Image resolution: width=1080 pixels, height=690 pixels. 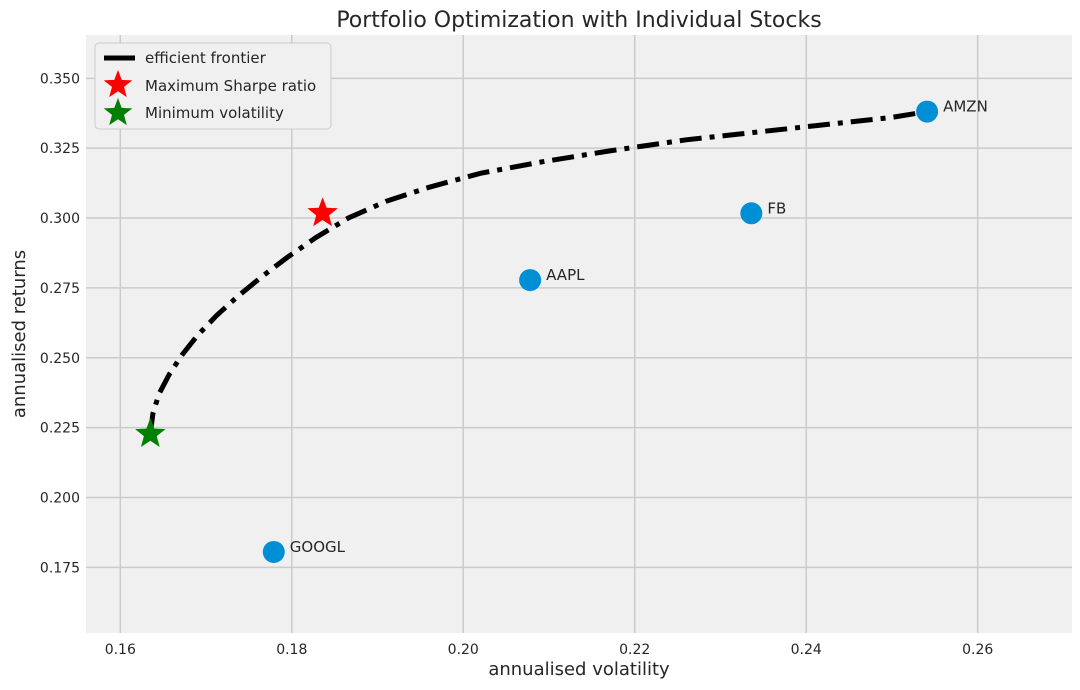 I want to click on y-tick-label: 0.350, so click(x=60, y=79).